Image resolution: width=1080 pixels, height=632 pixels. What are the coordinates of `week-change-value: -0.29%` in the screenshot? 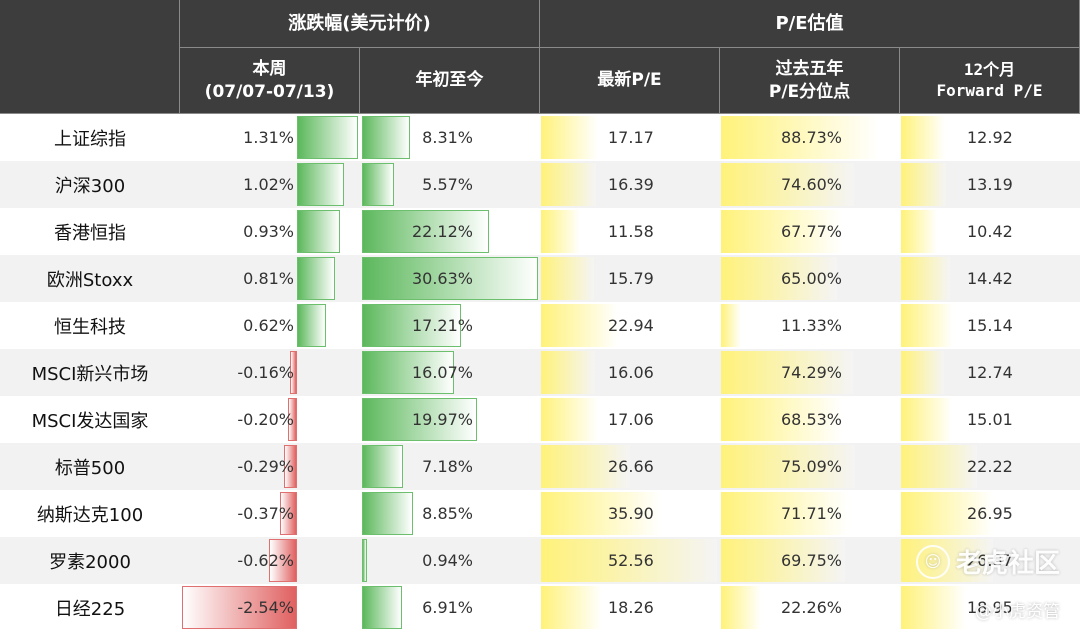 It's located at (265, 466).